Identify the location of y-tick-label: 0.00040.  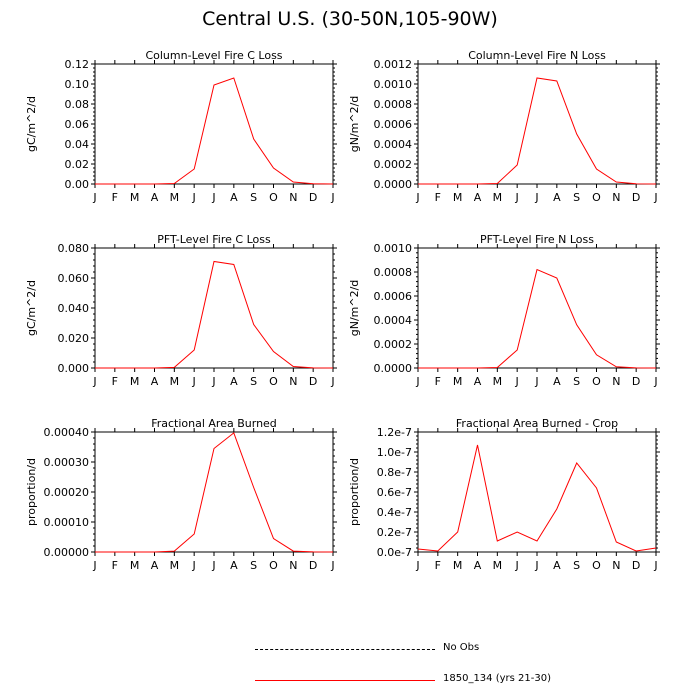
(67, 432).